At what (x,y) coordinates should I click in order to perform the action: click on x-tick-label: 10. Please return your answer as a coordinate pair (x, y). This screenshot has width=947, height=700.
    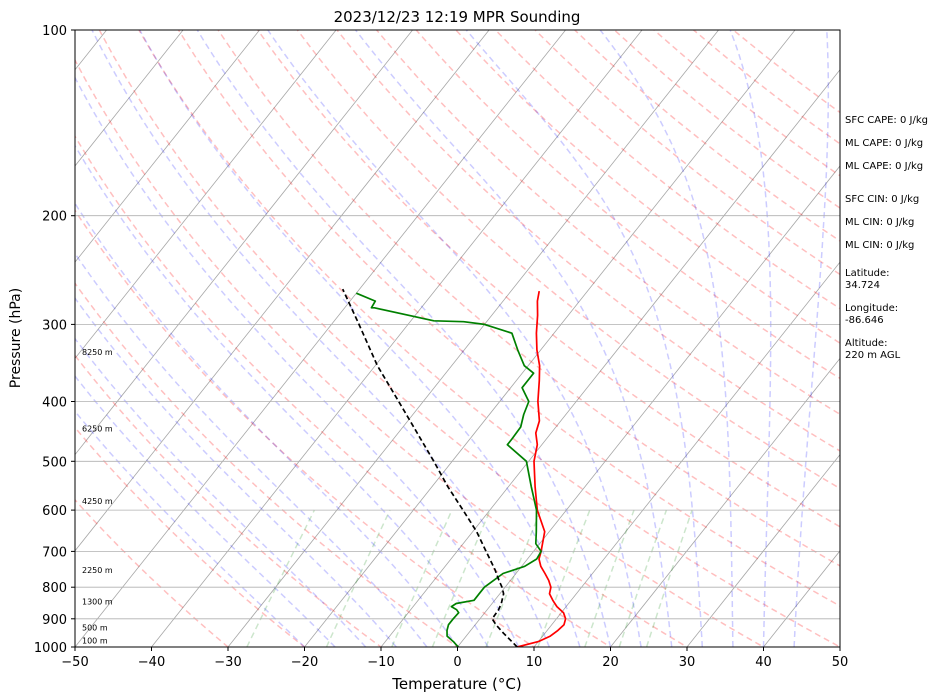
    Looking at the image, I should click on (534, 662).